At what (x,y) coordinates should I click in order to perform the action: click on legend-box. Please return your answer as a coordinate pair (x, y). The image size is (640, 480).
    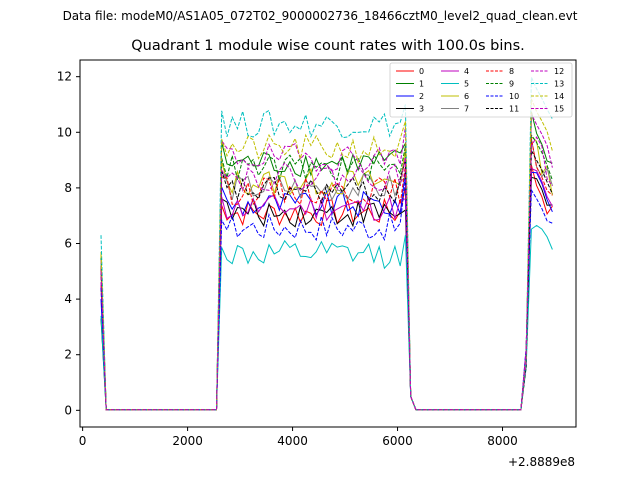
    Looking at the image, I should click on (481, 90).